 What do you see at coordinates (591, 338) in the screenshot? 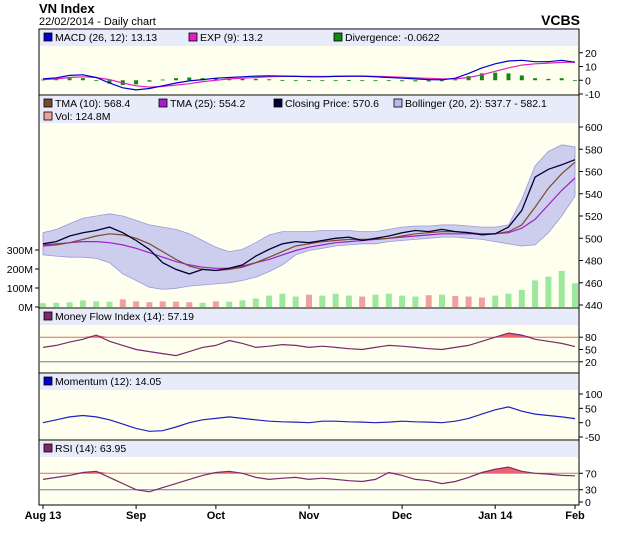
I see `mfi-tick-label: 80` at bounding box center [591, 338].